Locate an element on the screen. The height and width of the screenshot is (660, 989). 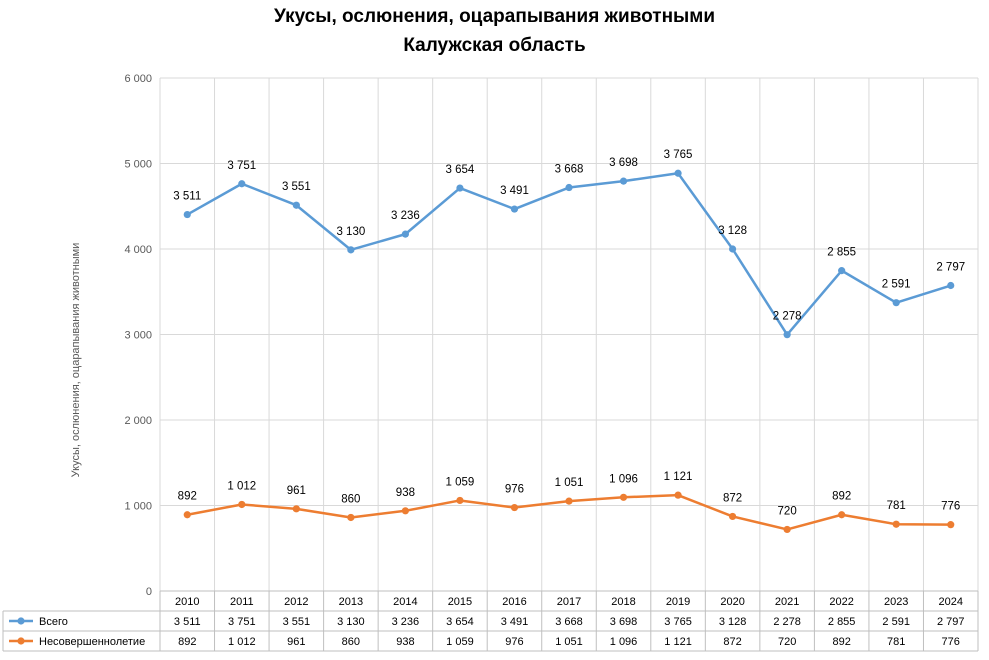
data-label: 3 765 is located at coordinates (678, 155).